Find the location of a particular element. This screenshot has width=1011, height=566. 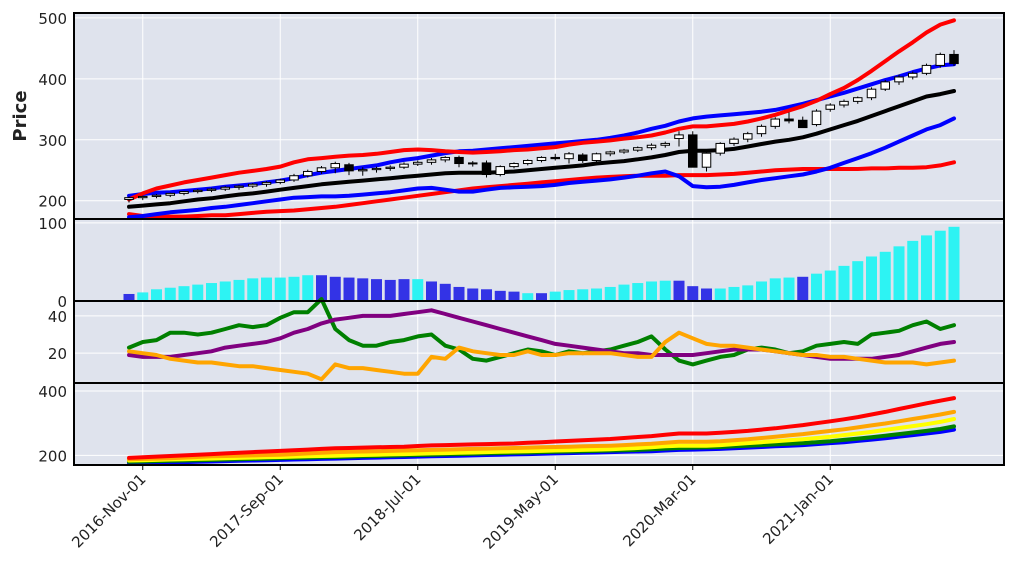

y-tick-label: 500 is located at coordinates (52, 19).